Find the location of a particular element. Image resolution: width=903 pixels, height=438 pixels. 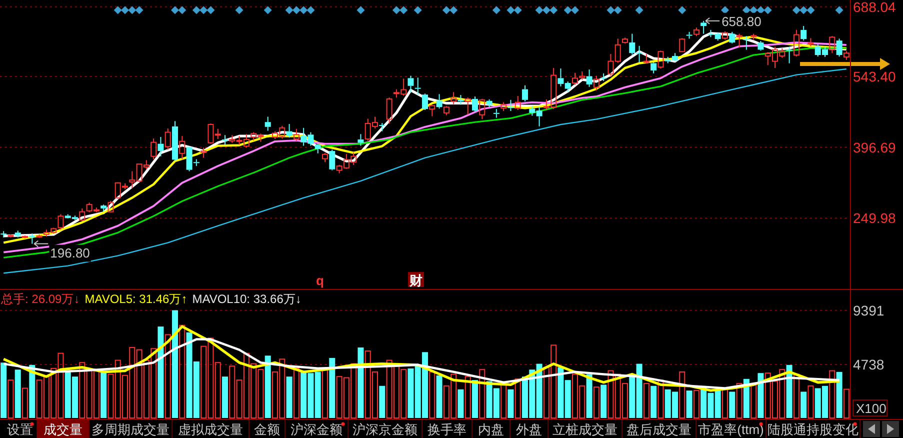

annotation: 196.80 is located at coordinates (70, 253).